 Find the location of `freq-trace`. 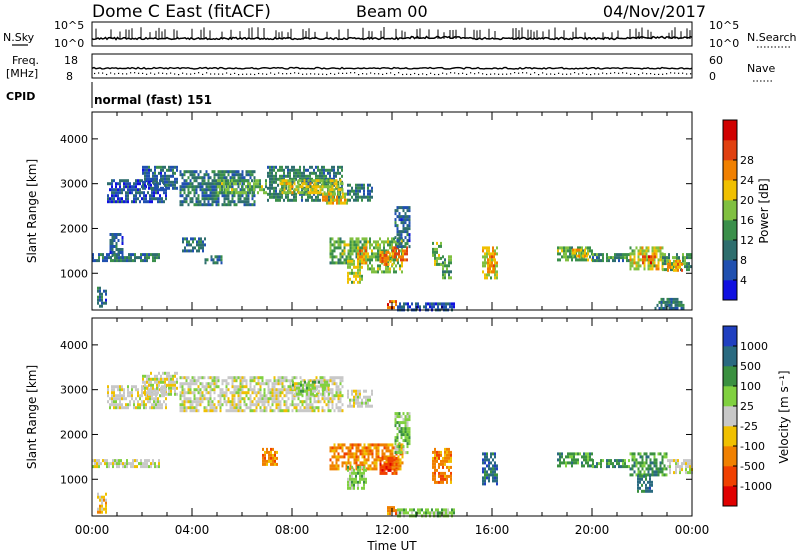

freq-trace is located at coordinates (392, 71).